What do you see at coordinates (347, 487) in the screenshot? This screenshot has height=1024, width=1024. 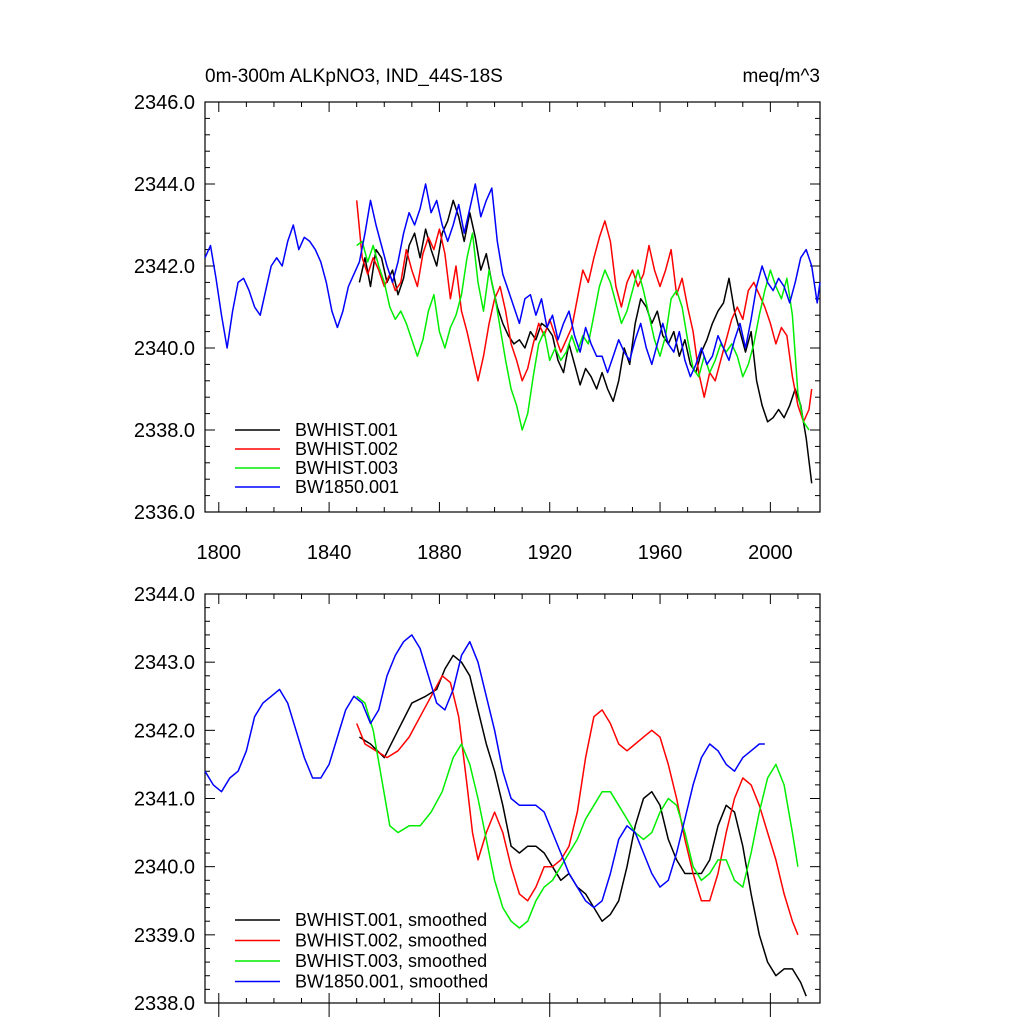 I see `legend-label: BW1850.001` at bounding box center [347, 487].